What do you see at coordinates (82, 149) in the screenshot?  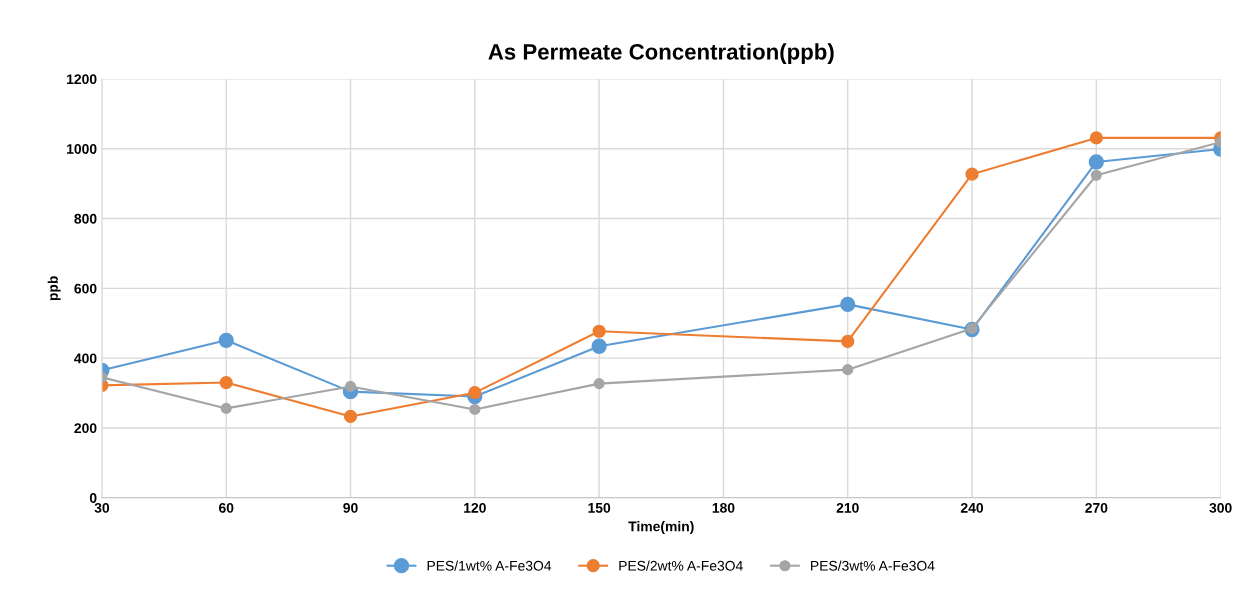 I see `y-tick-label: 1000` at bounding box center [82, 149].